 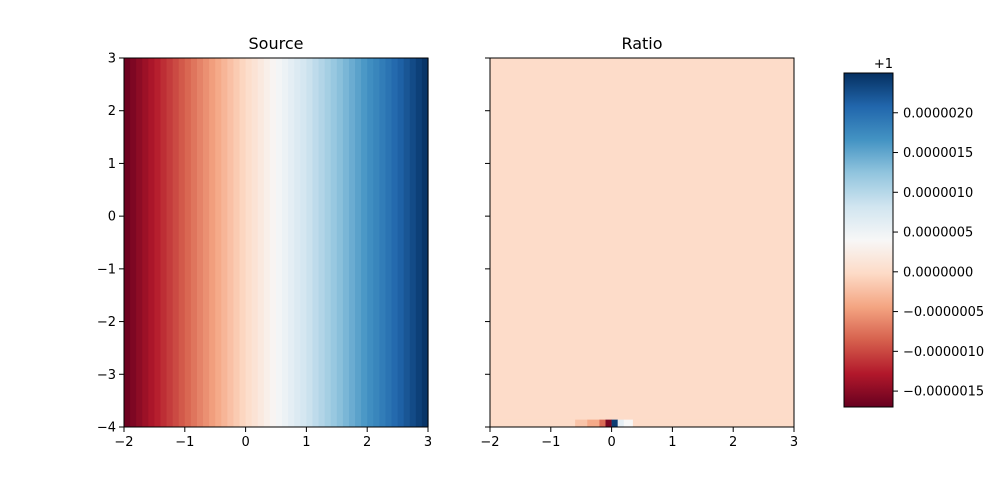 What do you see at coordinates (943, 392) in the screenshot?
I see `colorbar-tick-label: −0.0000015` at bounding box center [943, 392].